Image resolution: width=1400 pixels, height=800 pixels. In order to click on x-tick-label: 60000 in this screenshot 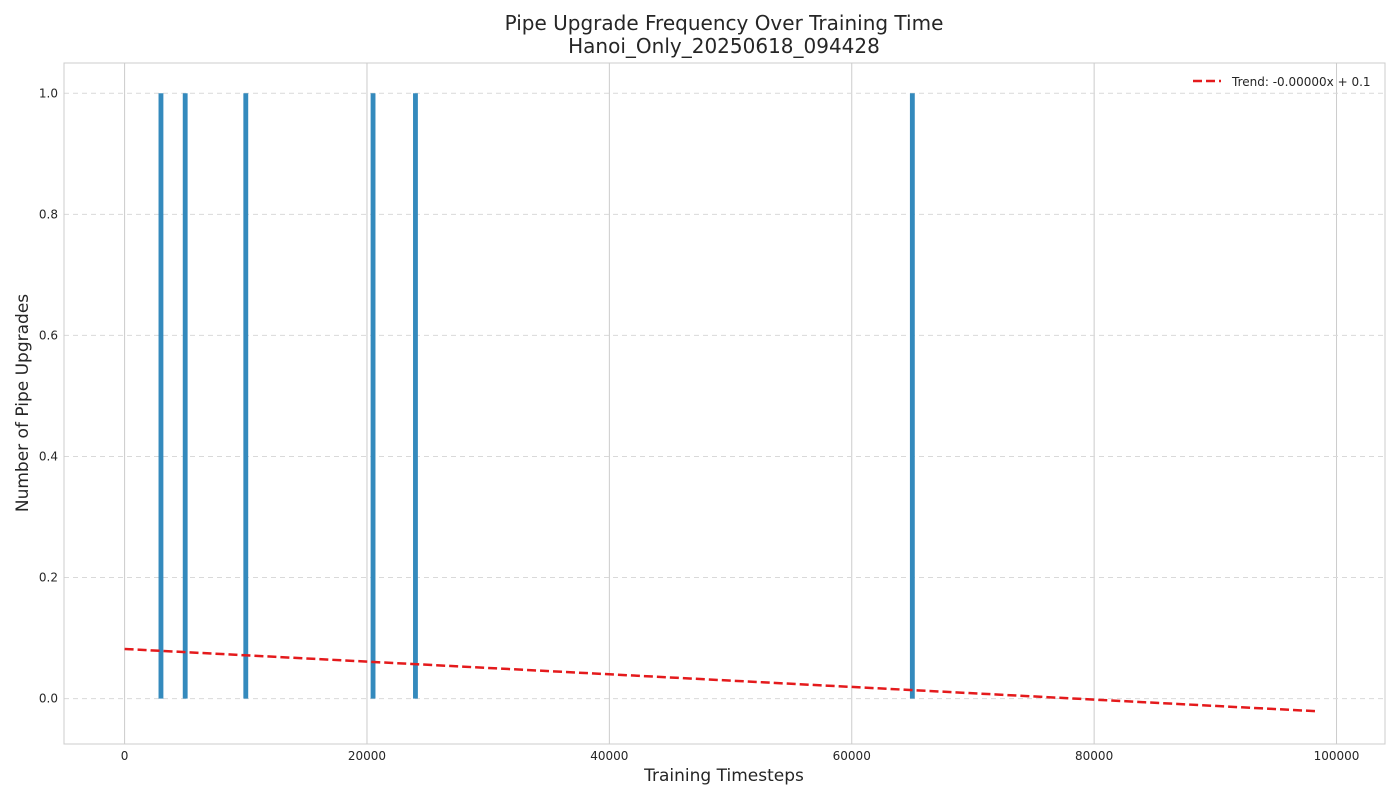, I will do `click(852, 756)`.